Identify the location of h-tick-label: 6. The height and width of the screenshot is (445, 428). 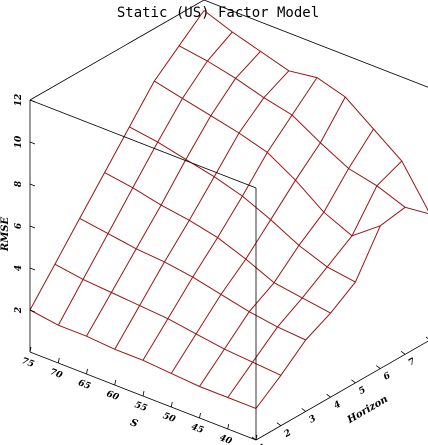
(387, 377).